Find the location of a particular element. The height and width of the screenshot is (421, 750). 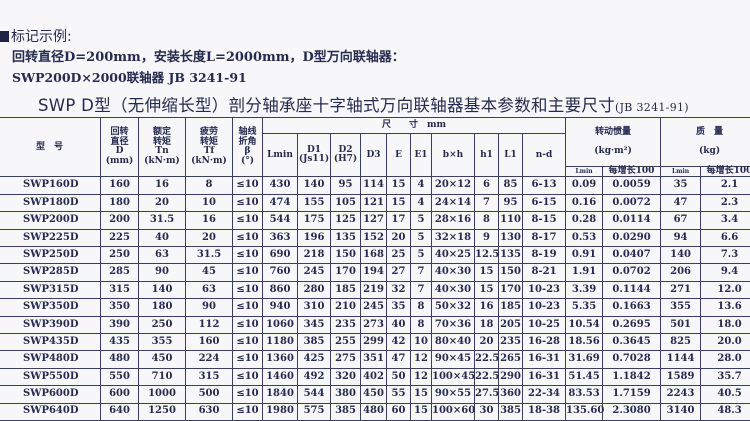

value-cell: 550 is located at coordinates (119, 377).